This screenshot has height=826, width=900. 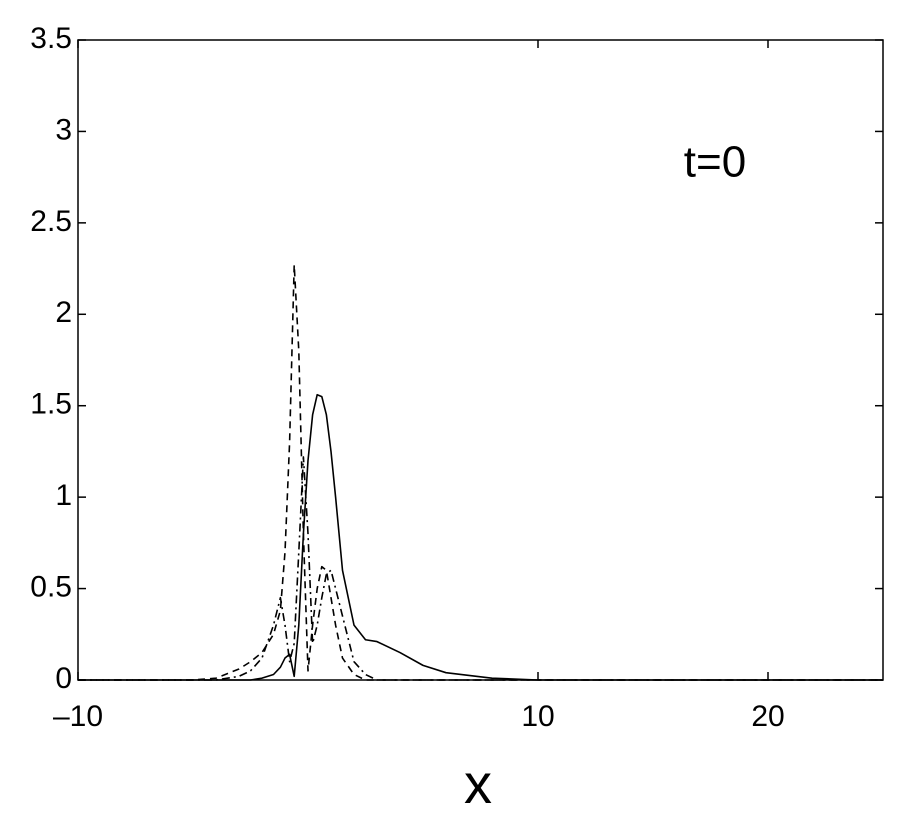 I want to click on x-tick-label: 10, so click(x=537, y=716).